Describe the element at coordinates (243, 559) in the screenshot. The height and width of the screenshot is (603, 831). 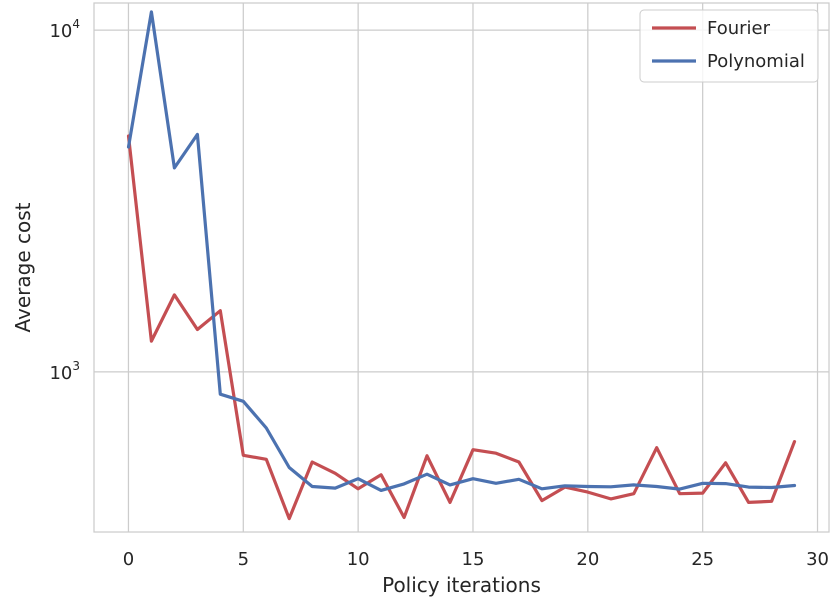
I see `x-tick-label: 5` at that location.